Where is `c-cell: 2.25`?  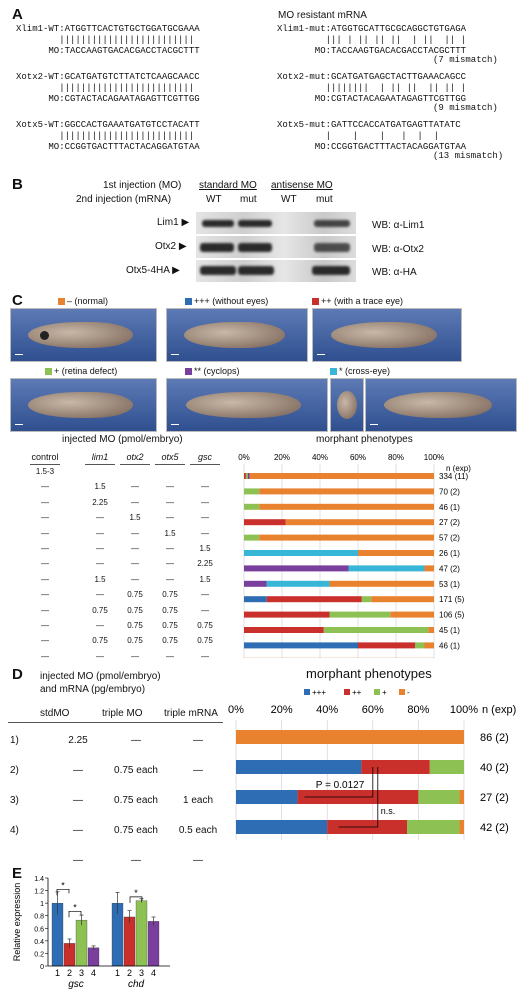
c-cell: 2.25 is located at coordinates (205, 564).